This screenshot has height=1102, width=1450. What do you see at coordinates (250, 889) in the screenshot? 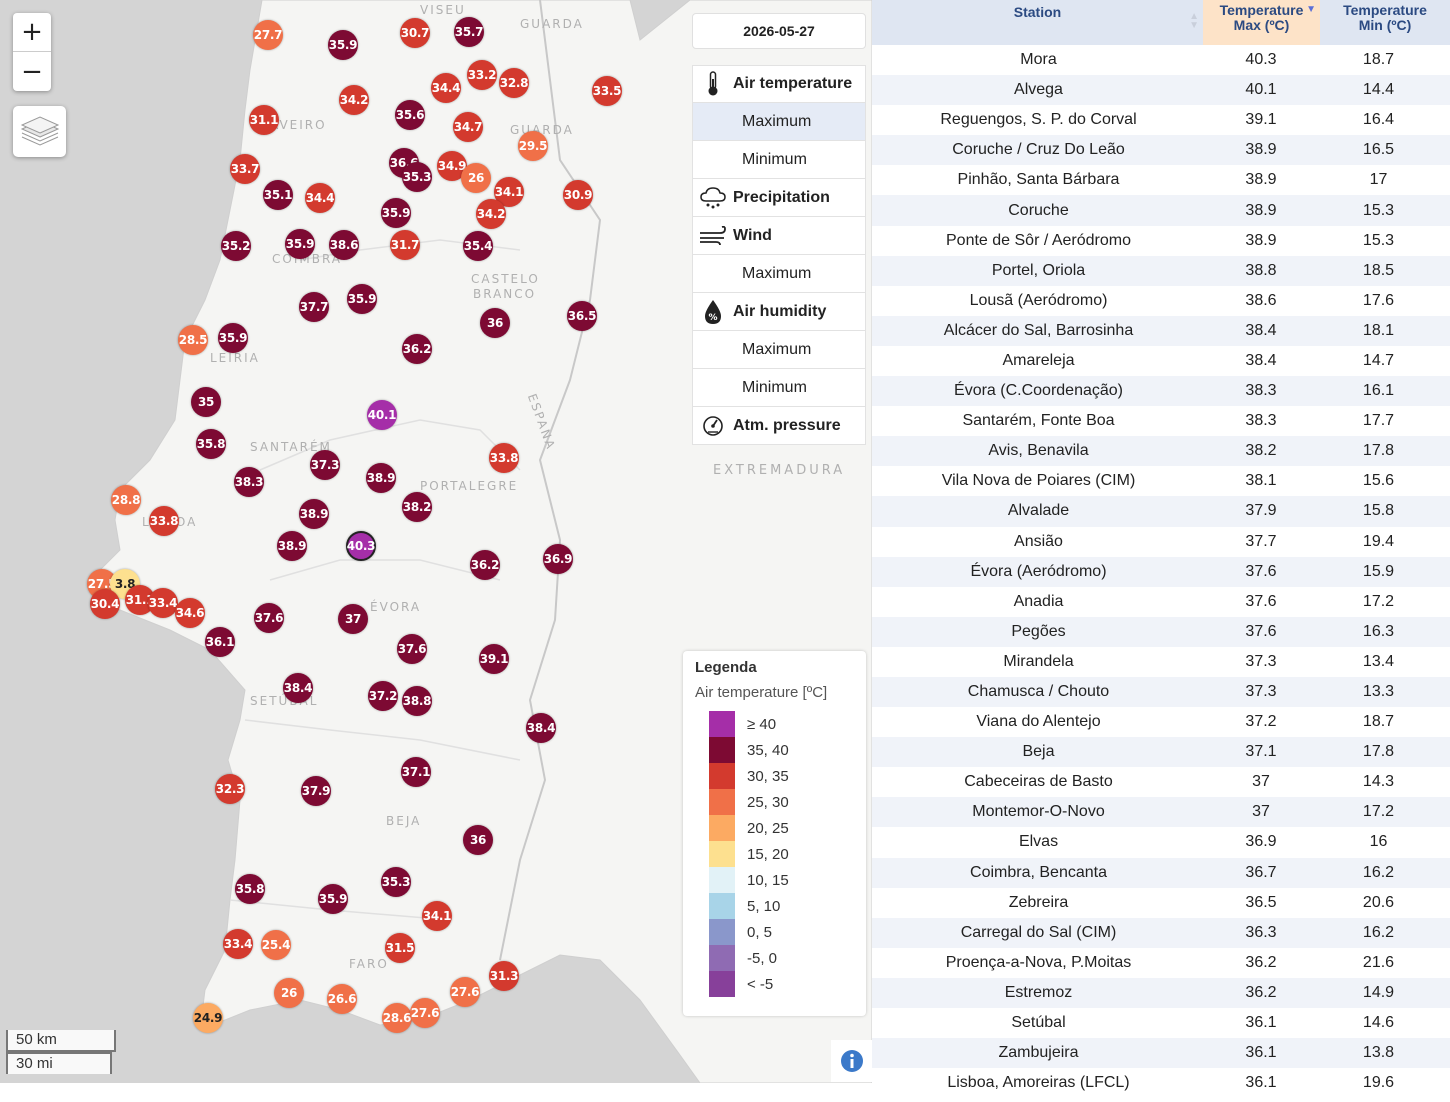
I see `station-marker: 35.8` at bounding box center [250, 889].